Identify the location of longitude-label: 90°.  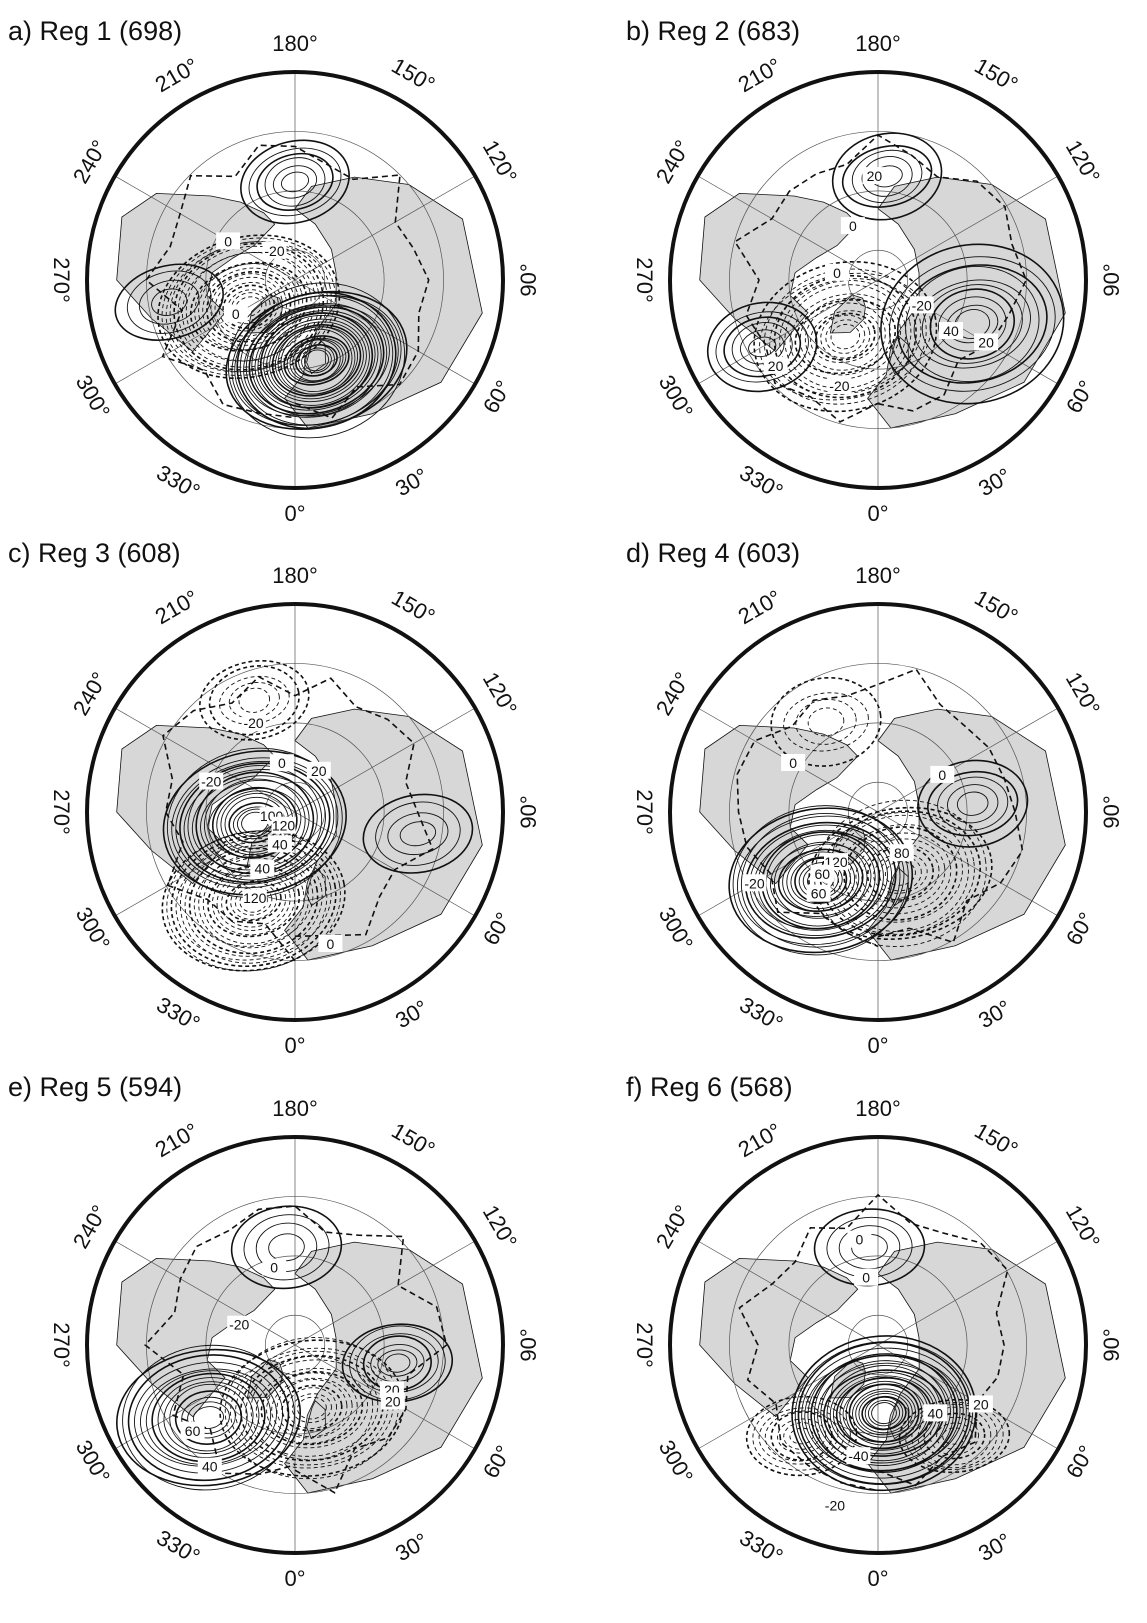
(1111, 279).